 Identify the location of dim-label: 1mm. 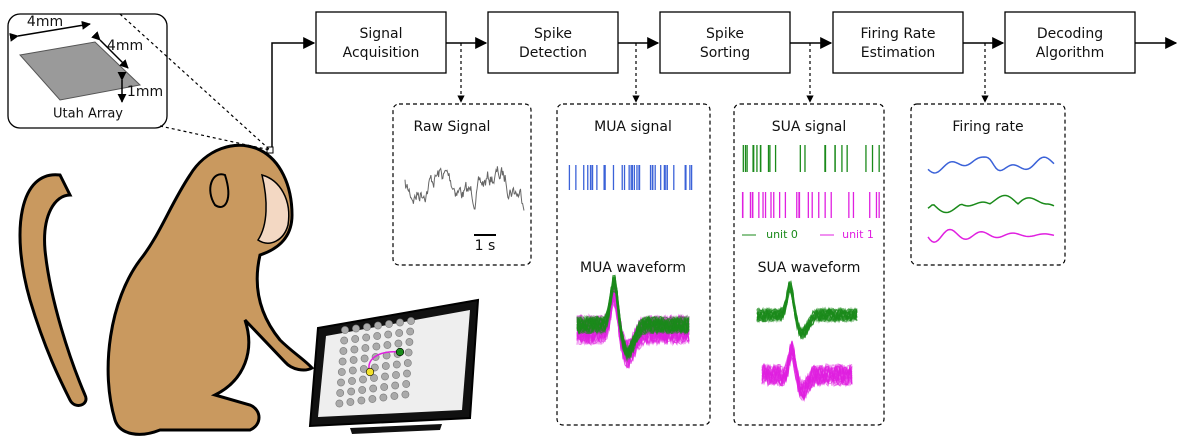
(145, 92).